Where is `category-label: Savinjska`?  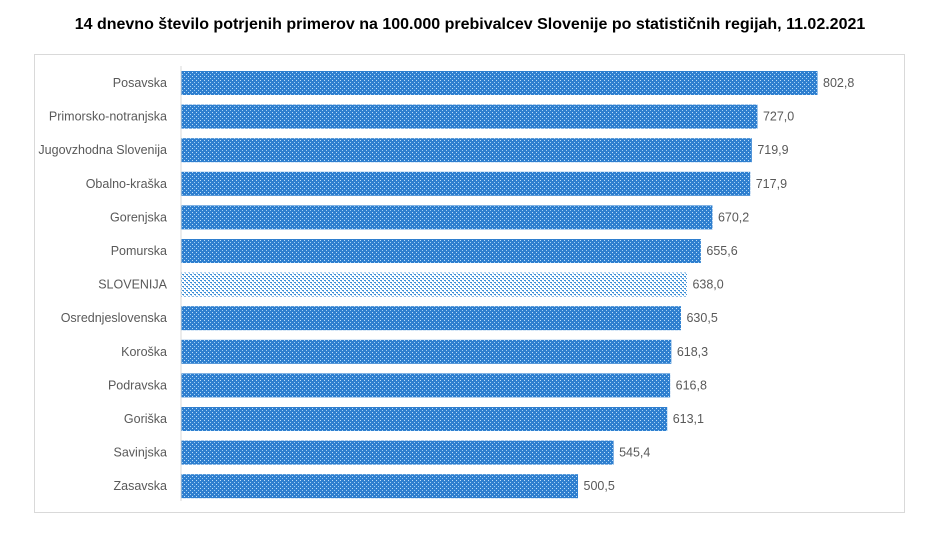 category-label: Savinjska is located at coordinates (141, 453).